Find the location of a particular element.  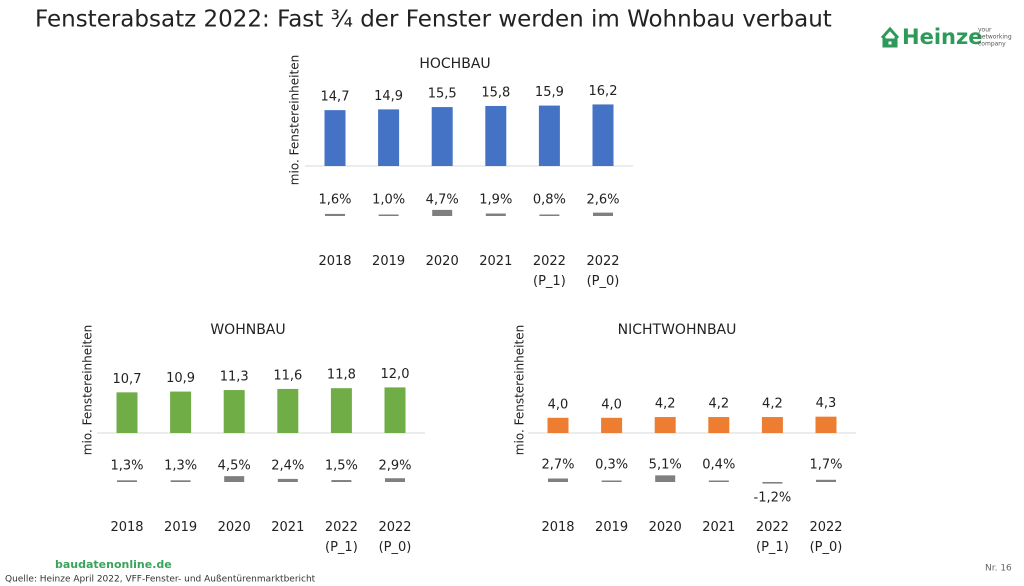

value-label: 4,3 is located at coordinates (826, 403).